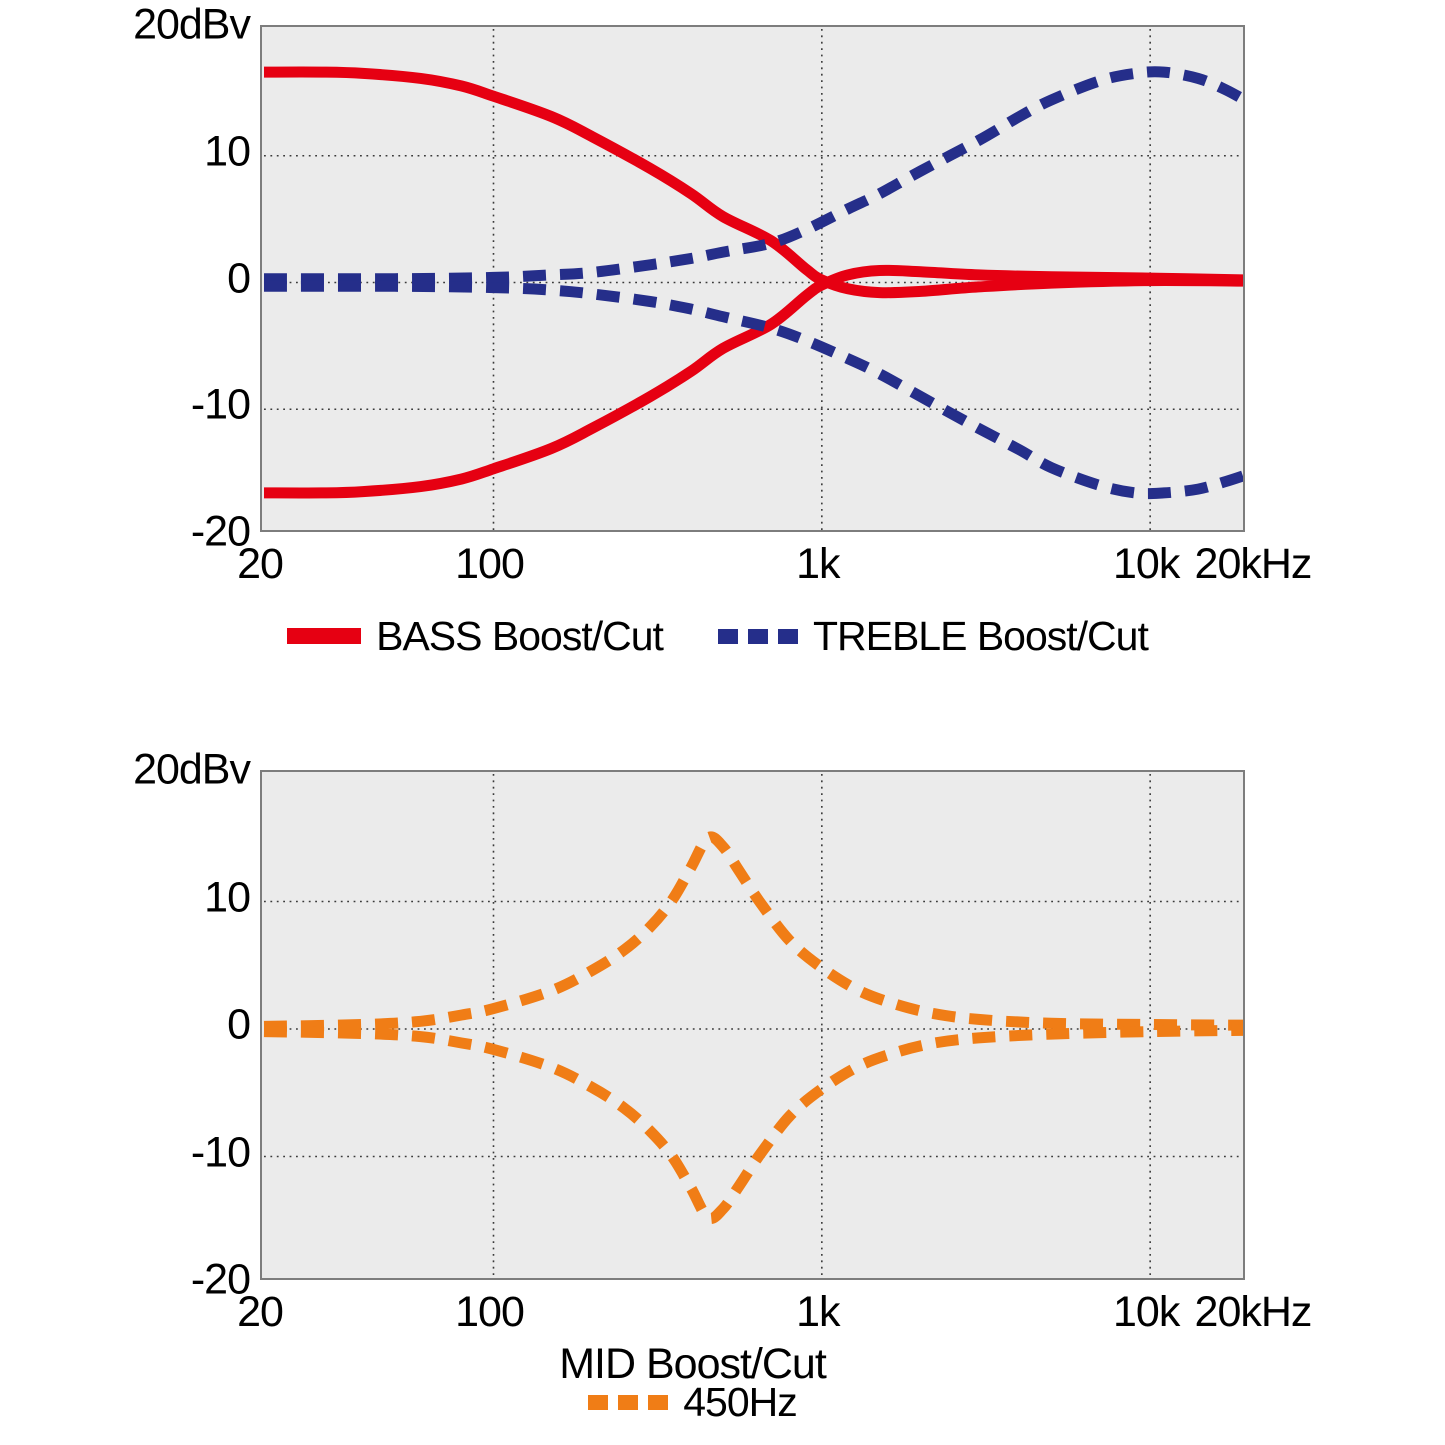  What do you see at coordinates (753, 390) in the screenshot?
I see `treble-cut-curve` at bounding box center [753, 390].